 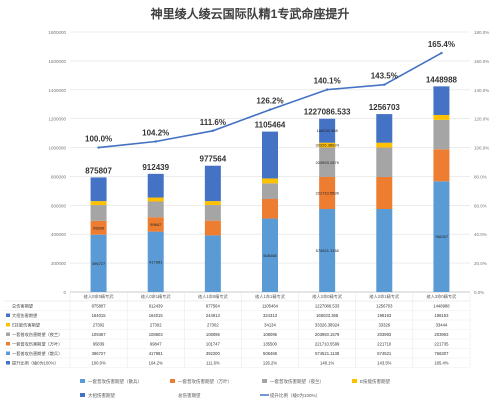 What do you see at coordinates (98, 363) in the screenshot?
I see `table-cell: 100.0%` at bounding box center [98, 363].